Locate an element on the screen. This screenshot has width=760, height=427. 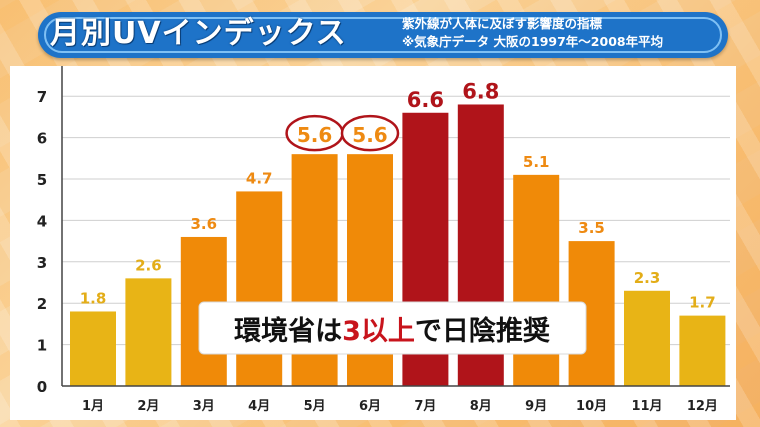
y-tick-label: 1 is located at coordinates (42, 346).